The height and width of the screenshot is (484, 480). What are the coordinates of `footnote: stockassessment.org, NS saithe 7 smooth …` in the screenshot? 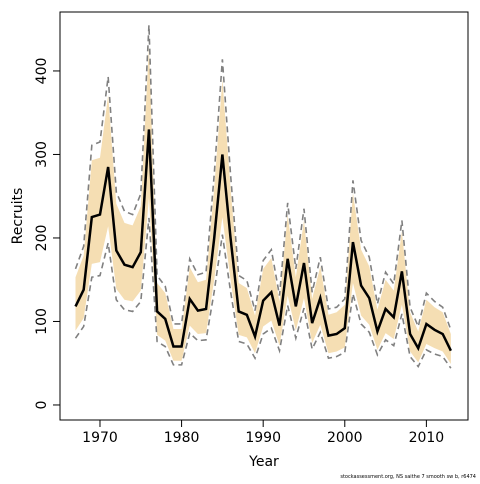 It's located at (408, 477).